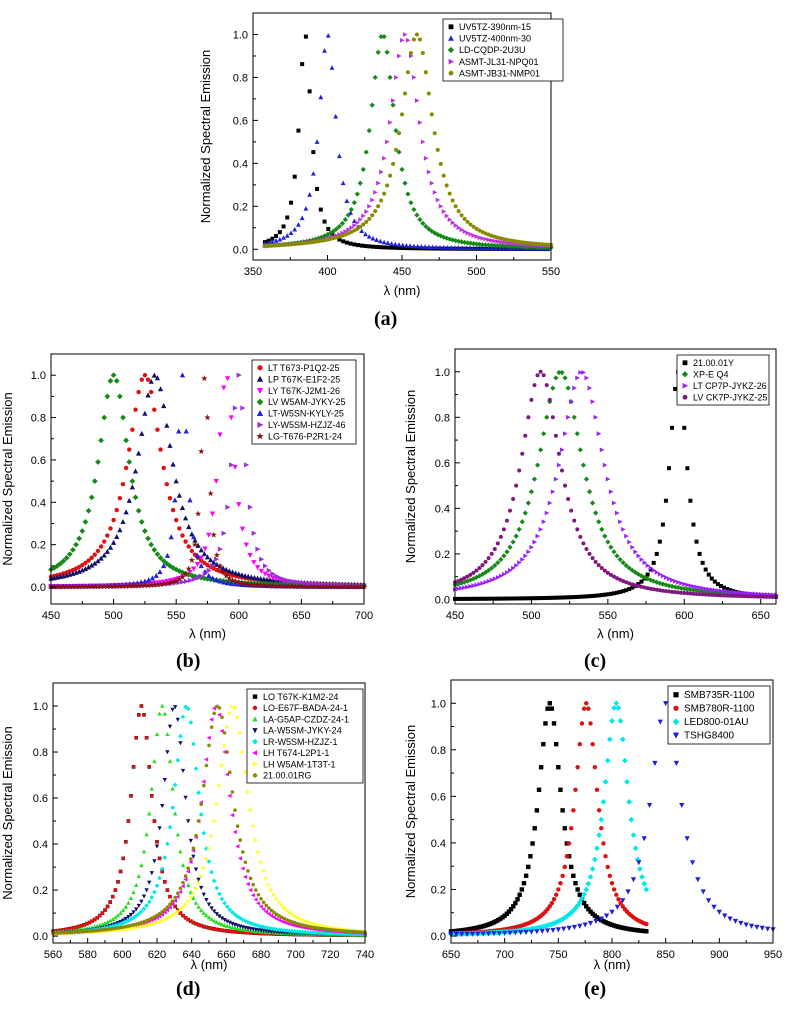 The height and width of the screenshot is (1011, 786). Describe the element at coordinates (773, 955) in the screenshot. I see `x-tick-label: 950` at that location.